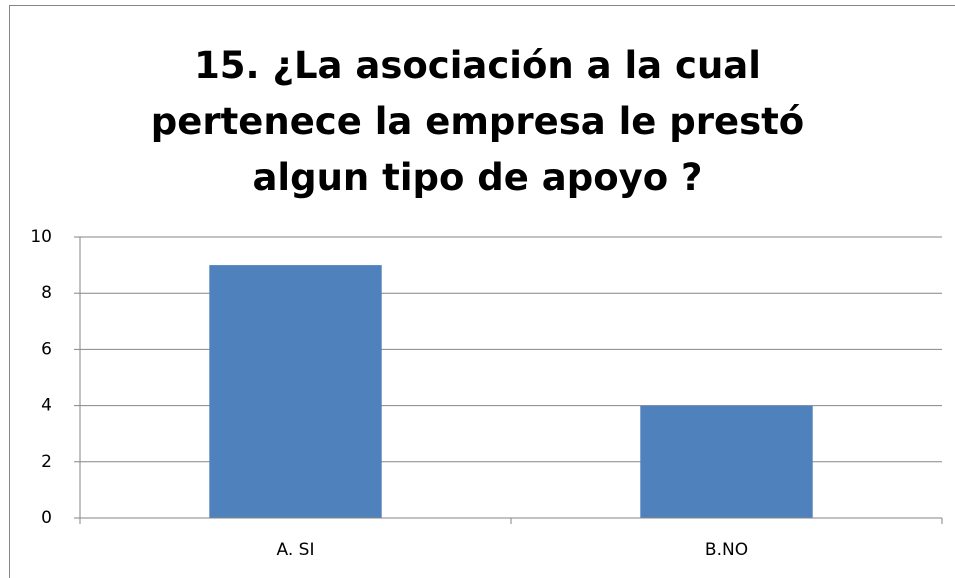 This screenshot has width=955, height=578. I want to click on y-tick-label: 10, so click(41, 237).